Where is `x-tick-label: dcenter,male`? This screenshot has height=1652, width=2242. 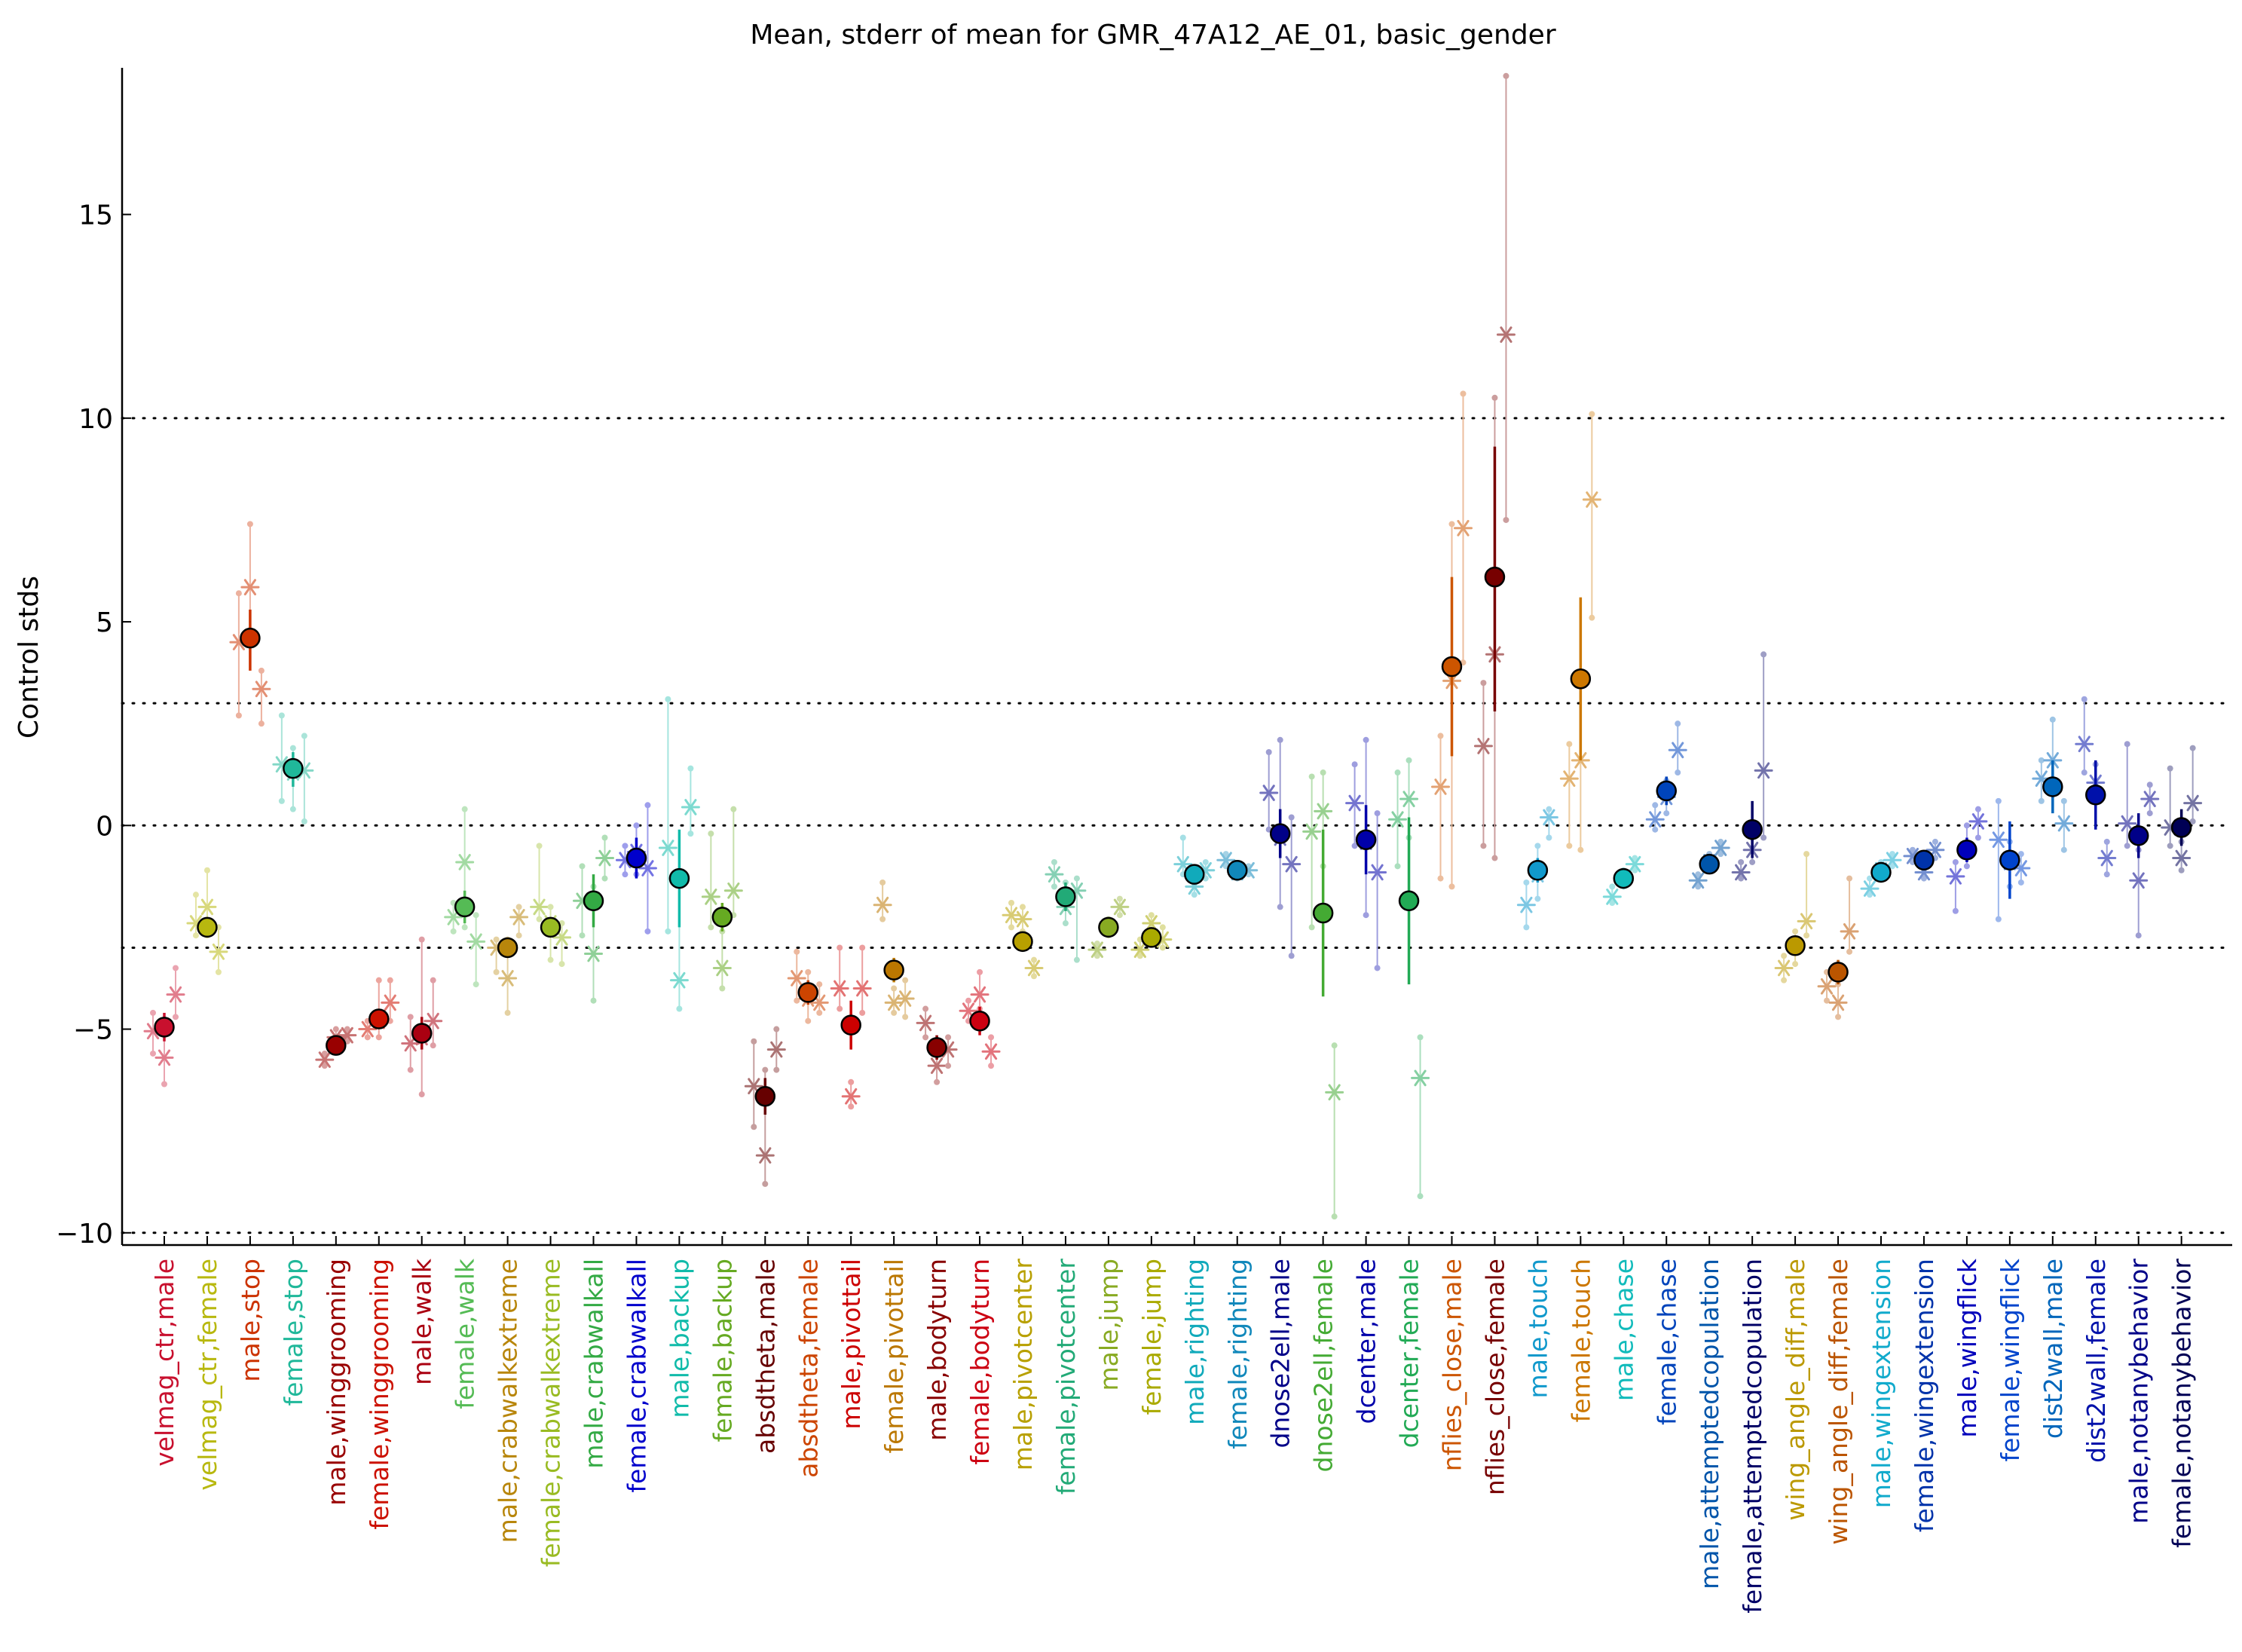 x-tick-label: dcenter,male is located at coordinates (1366, 1342).